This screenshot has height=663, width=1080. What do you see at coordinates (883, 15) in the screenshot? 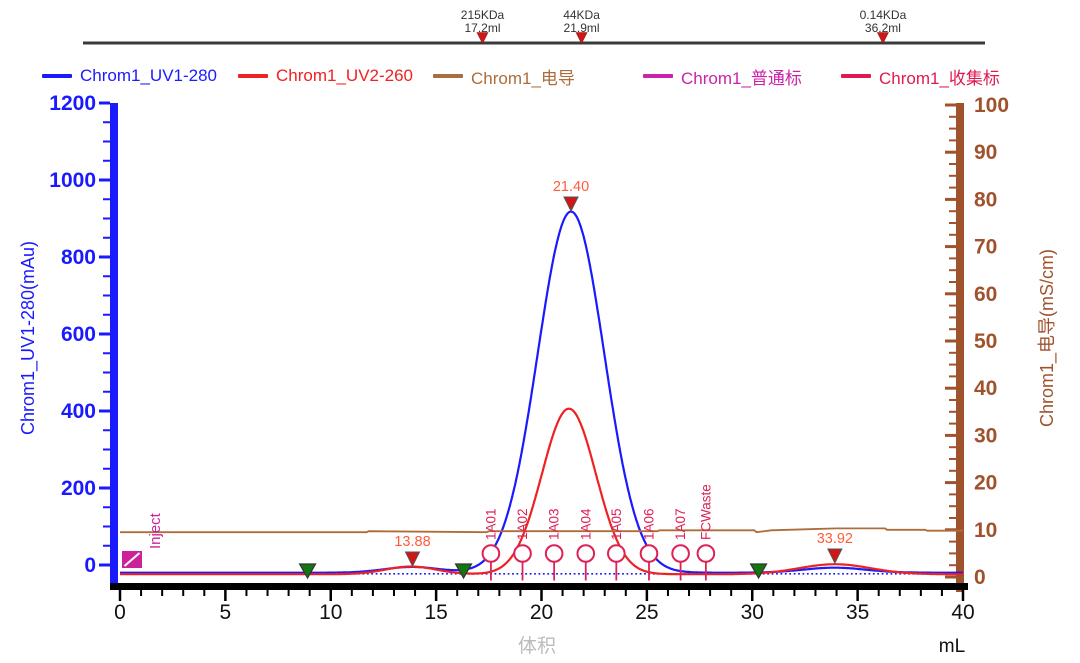
I see `mw-marker-label: 0.14KDa` at bounding box center [883, 15].